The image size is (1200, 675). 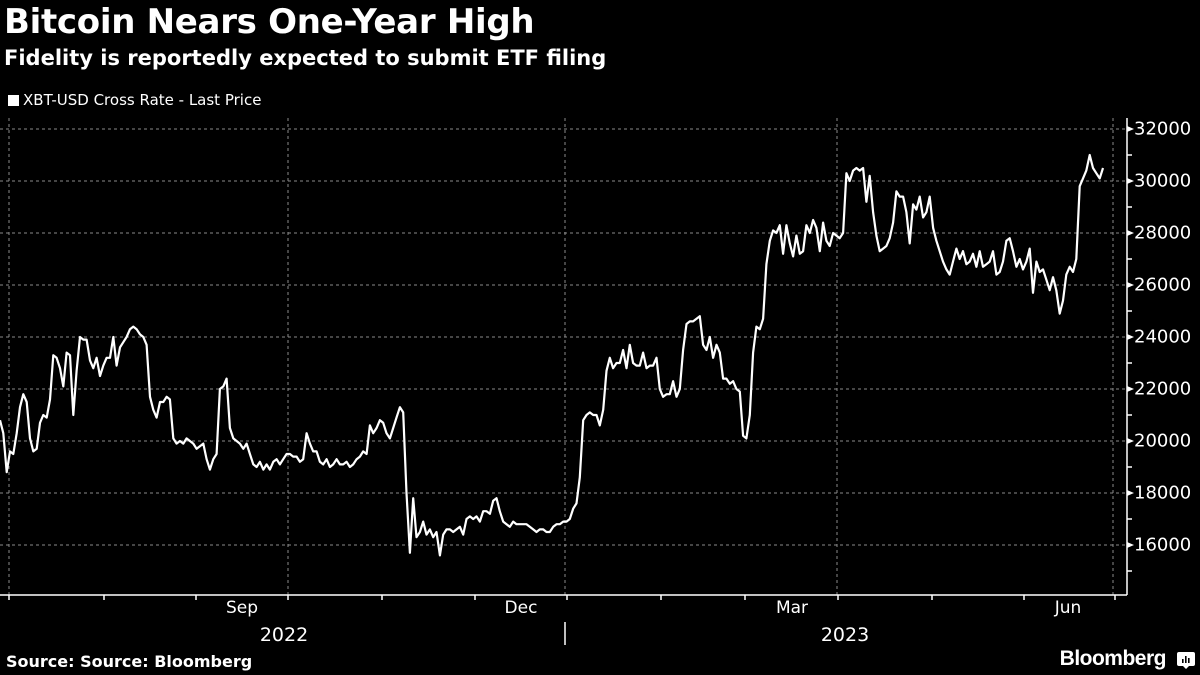 What do you see at coordinates (284, 635) in the screenshot?
I see `x-year-label: 2022` at bounding box center [284, 635].